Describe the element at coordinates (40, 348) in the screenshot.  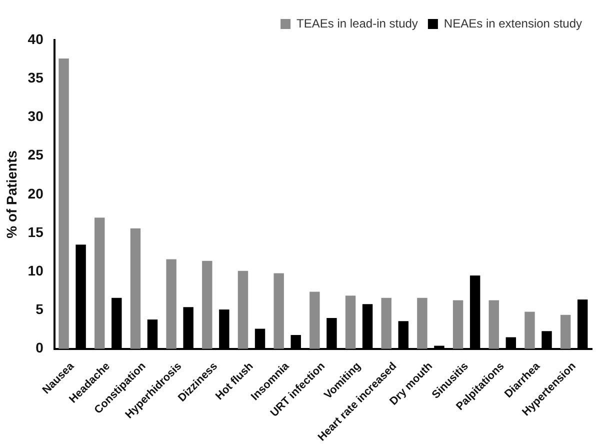
I see `y-tick-label: 0` at that location.